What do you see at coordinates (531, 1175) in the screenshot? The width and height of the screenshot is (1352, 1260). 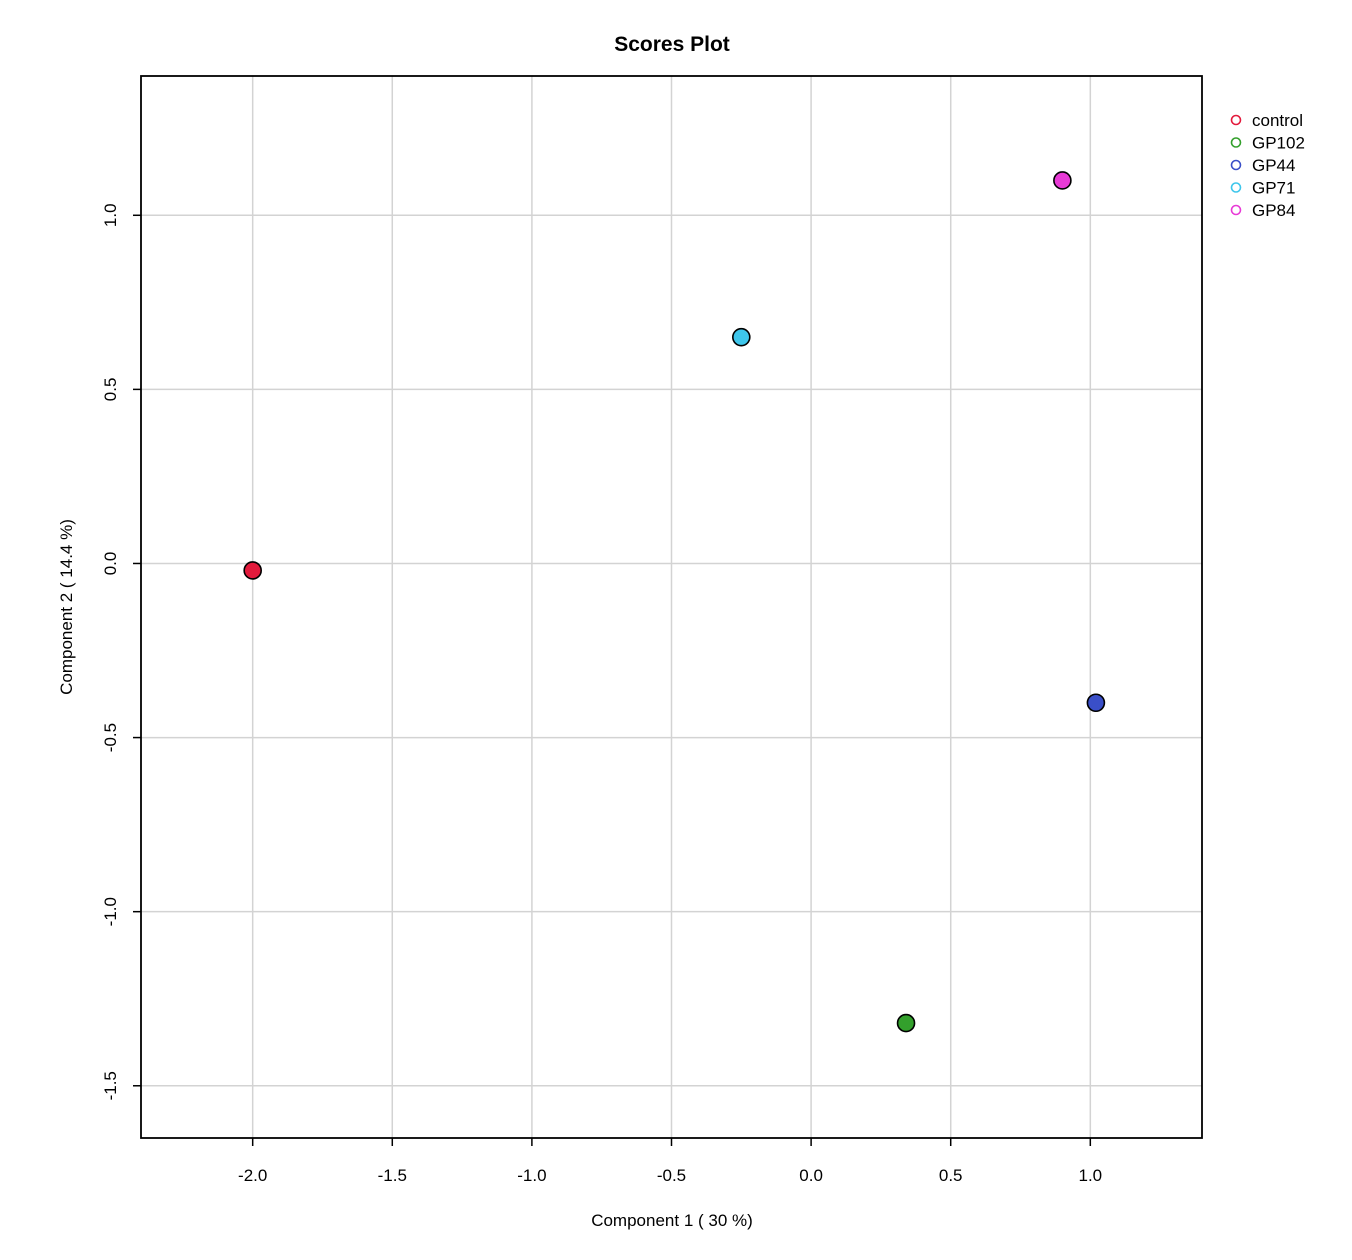 I see `x-tick-label: -1.0` at bounding box center [531, 1175].